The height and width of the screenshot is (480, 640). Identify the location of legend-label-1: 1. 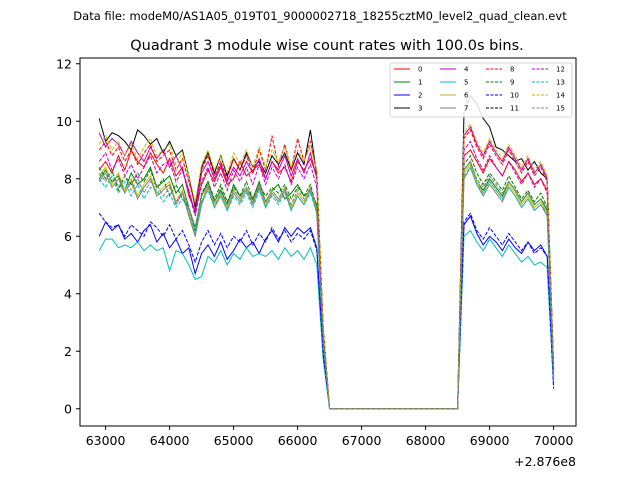
(420, 83).